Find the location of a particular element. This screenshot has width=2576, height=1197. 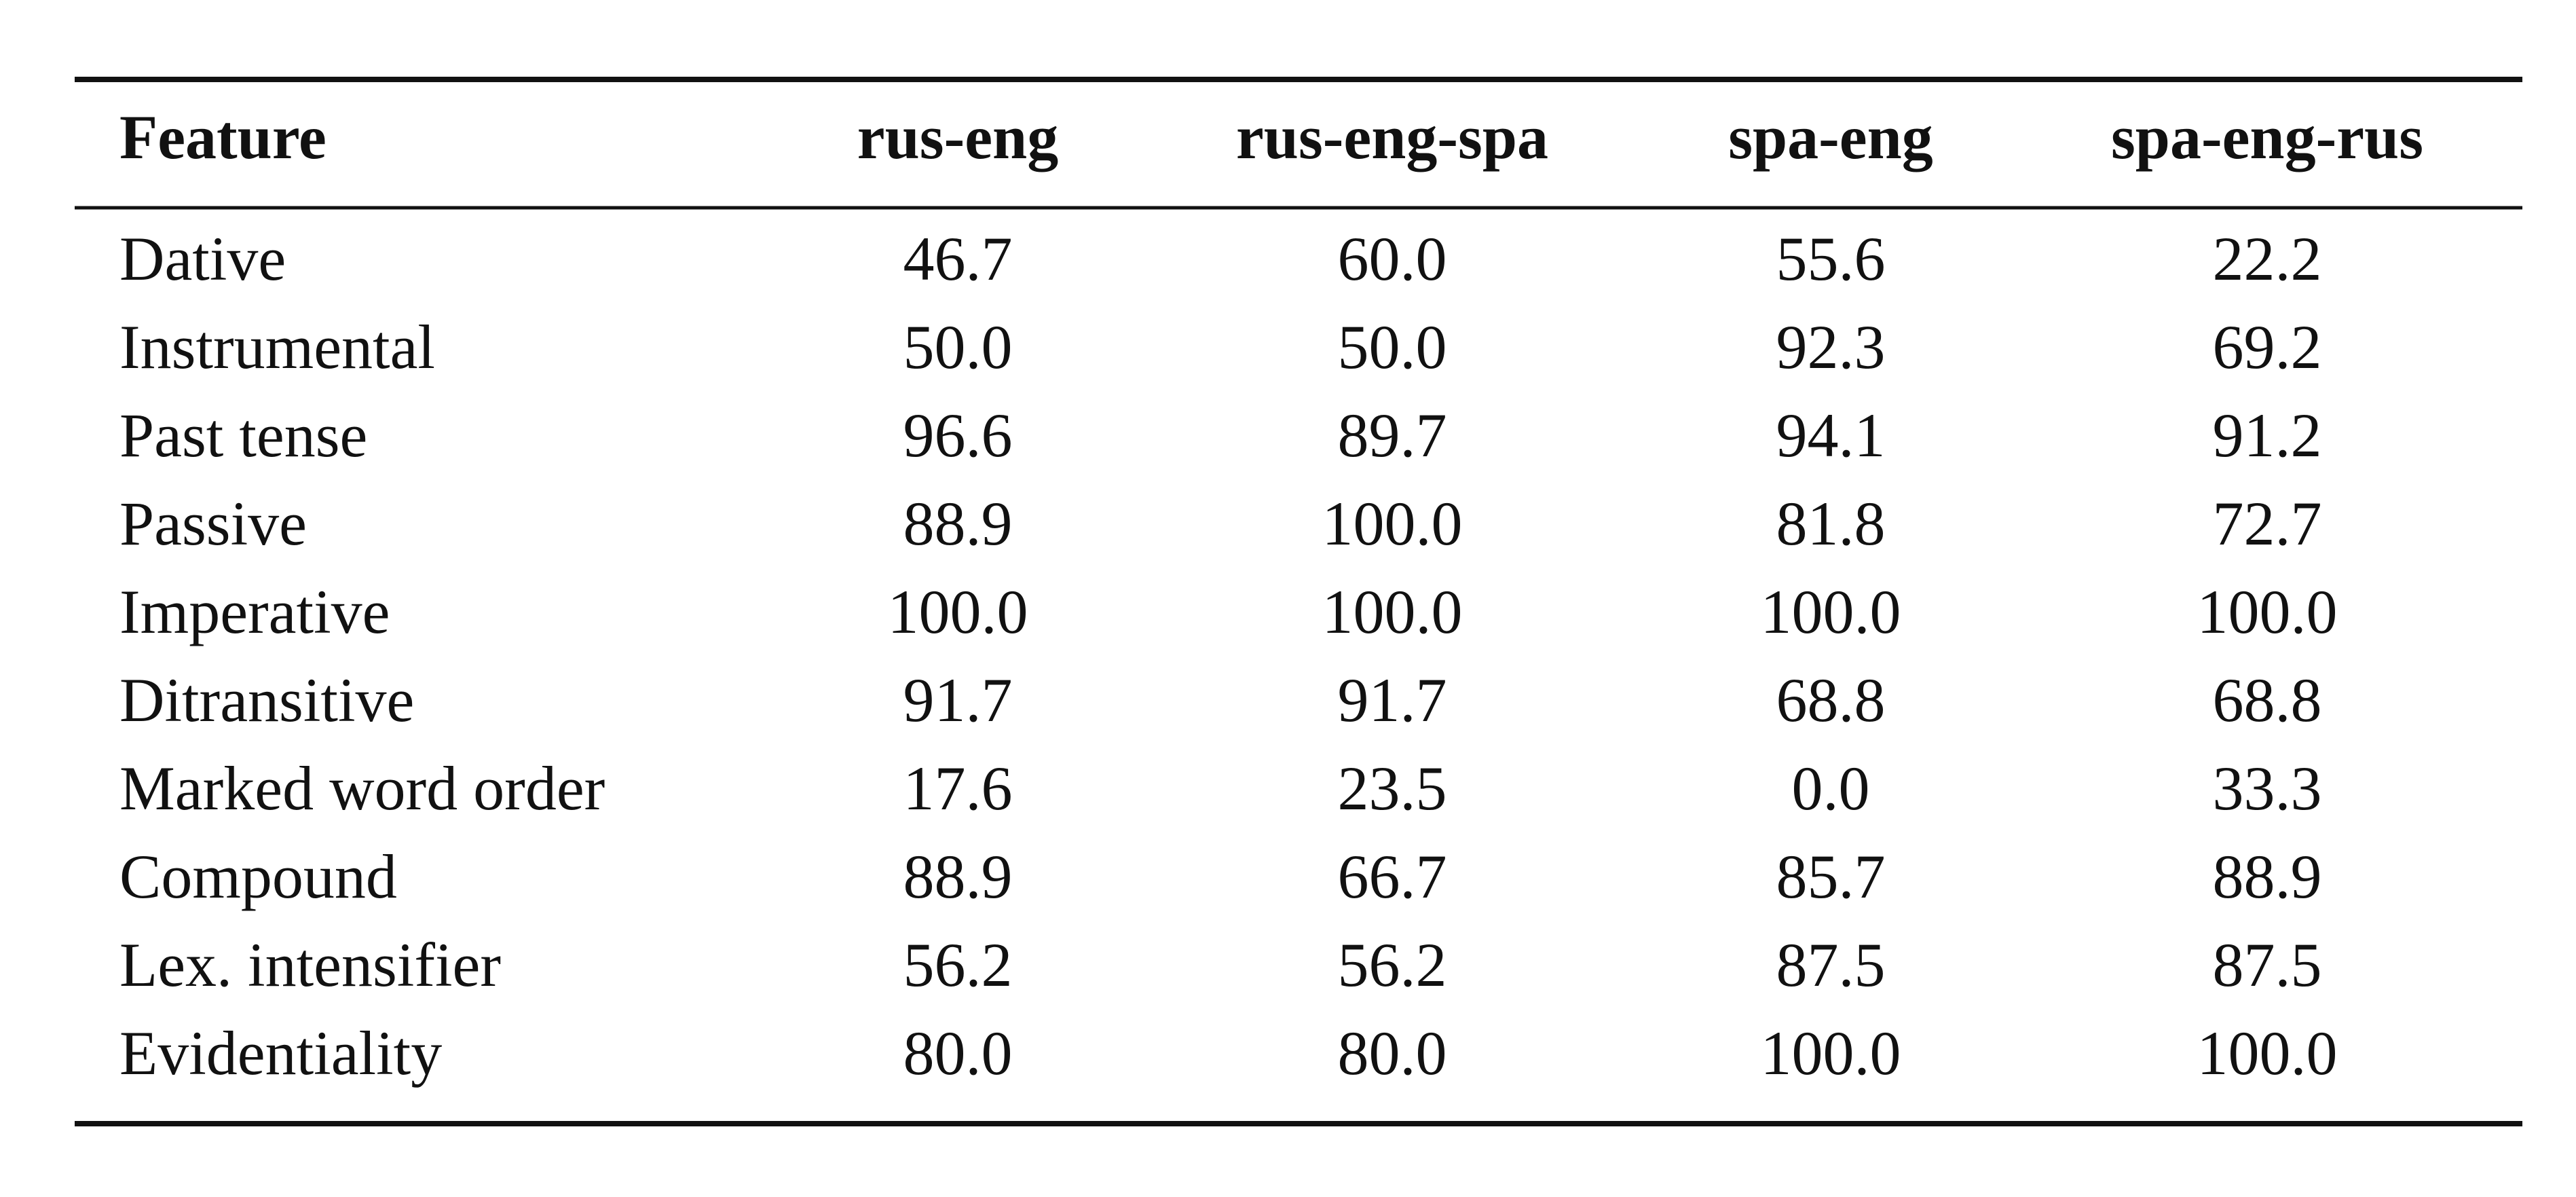

cell-value: 55.6 is located at coordinates (1831, 259).